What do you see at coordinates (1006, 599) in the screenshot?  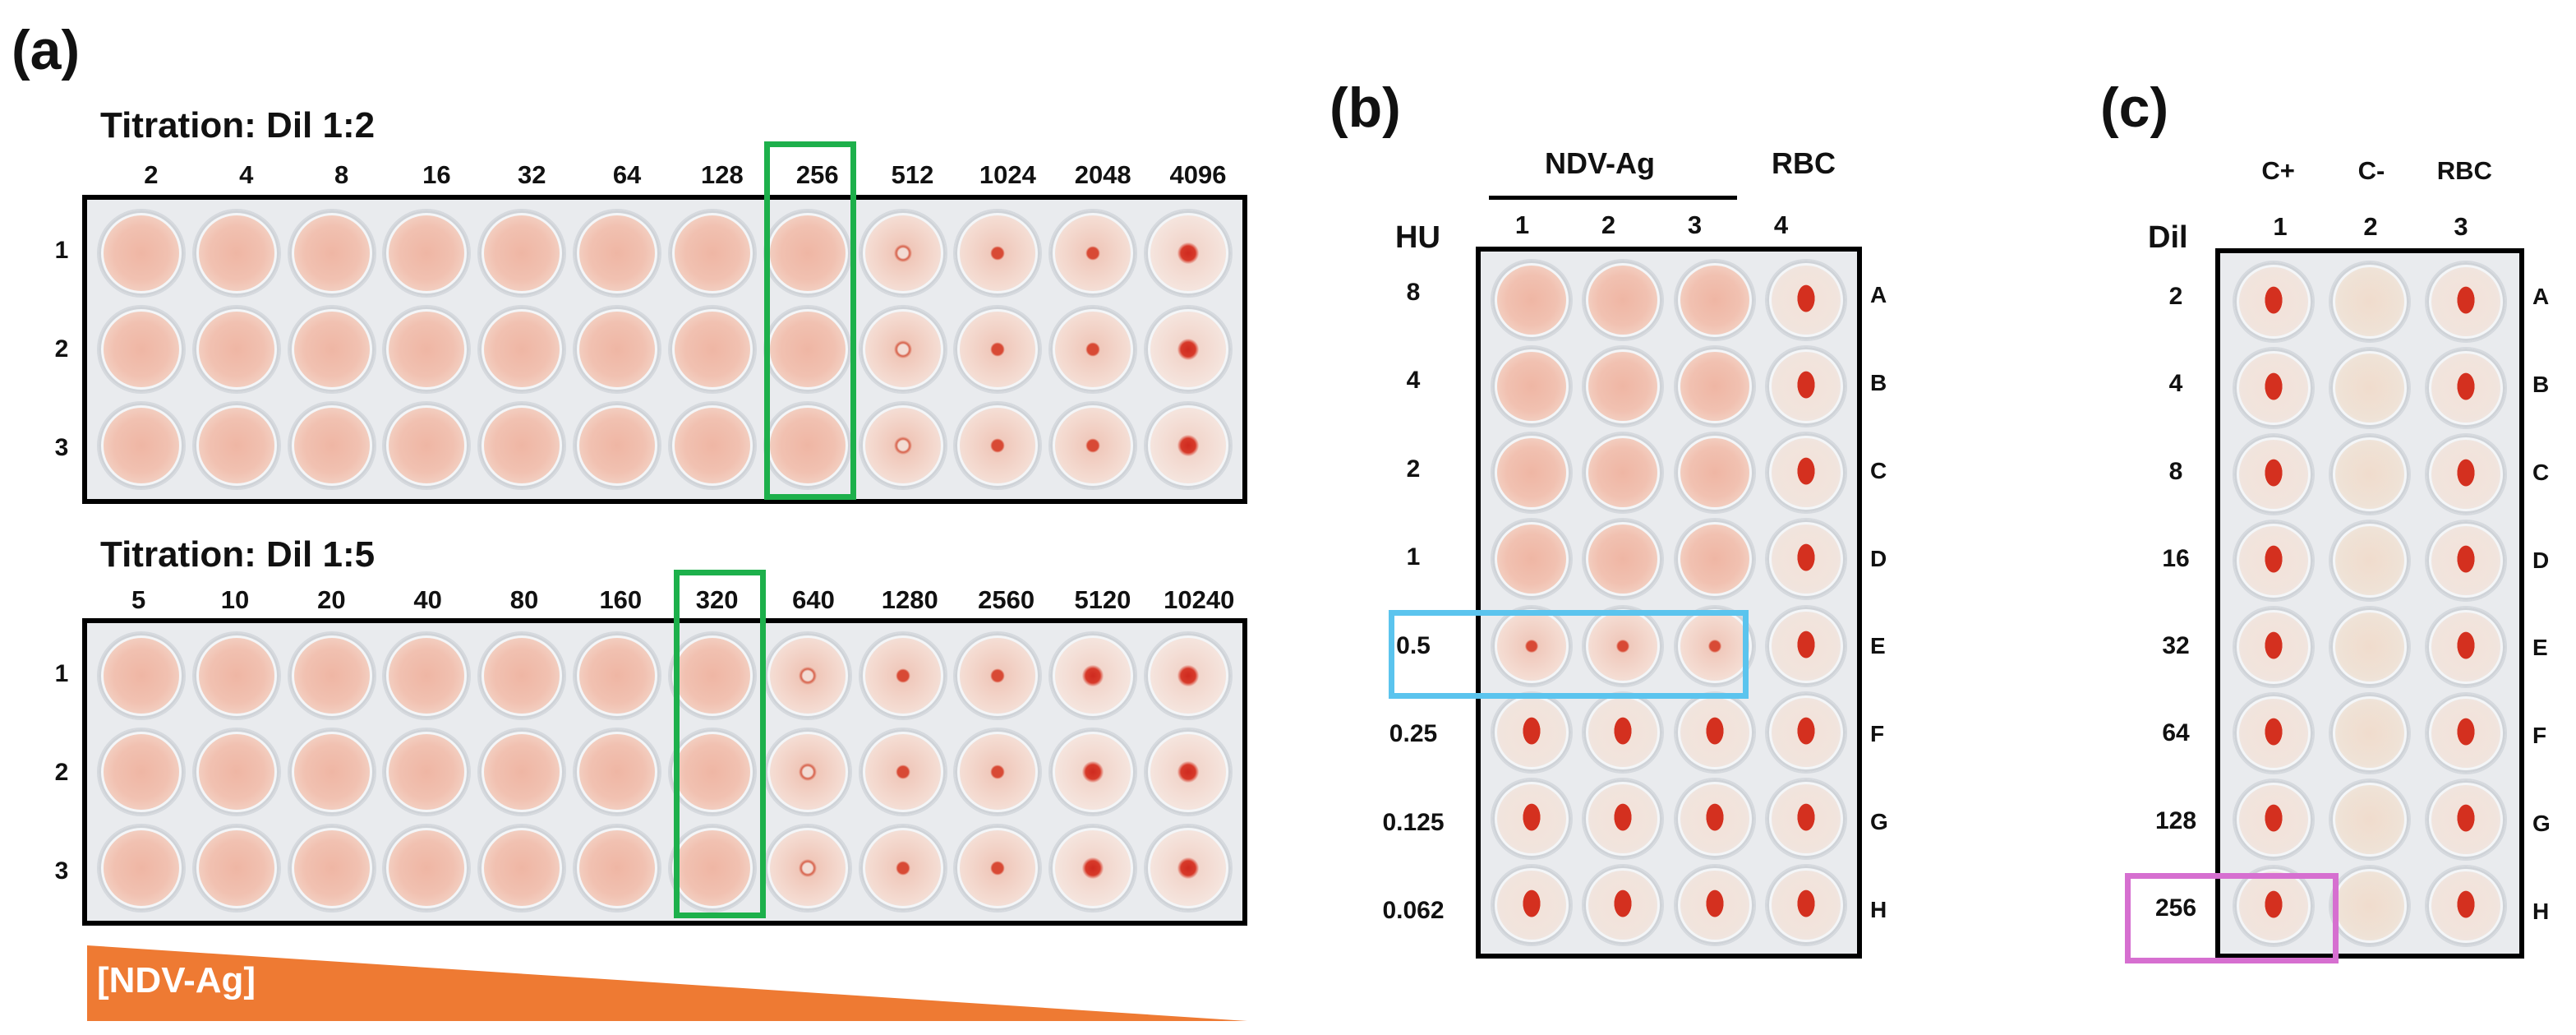 I see `column-label: 2560` at bounding box center [1006, 599].